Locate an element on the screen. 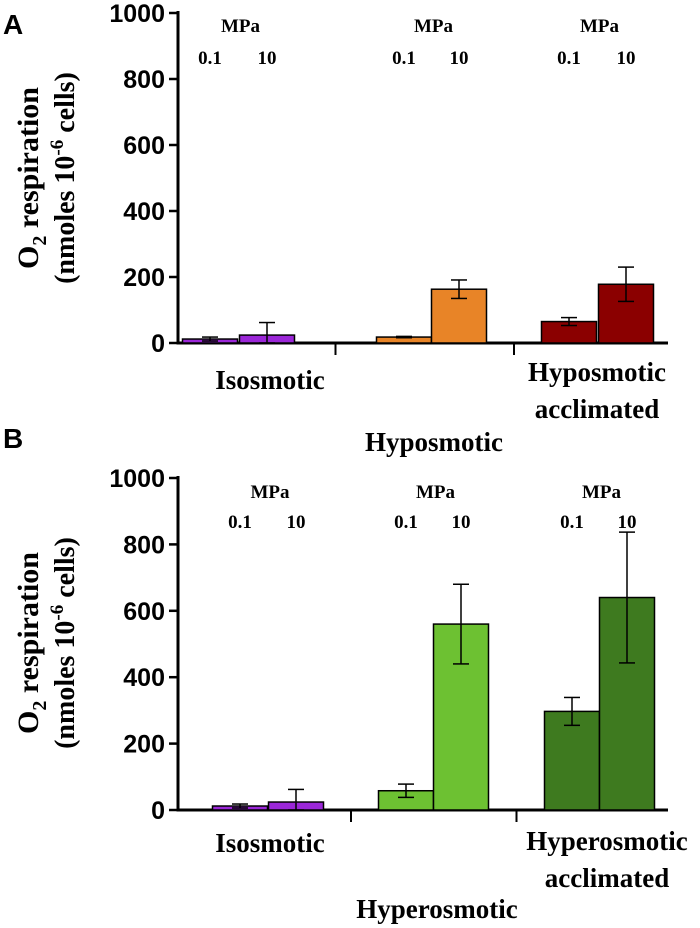  panel-label: B is located at coordinates (13, 438).